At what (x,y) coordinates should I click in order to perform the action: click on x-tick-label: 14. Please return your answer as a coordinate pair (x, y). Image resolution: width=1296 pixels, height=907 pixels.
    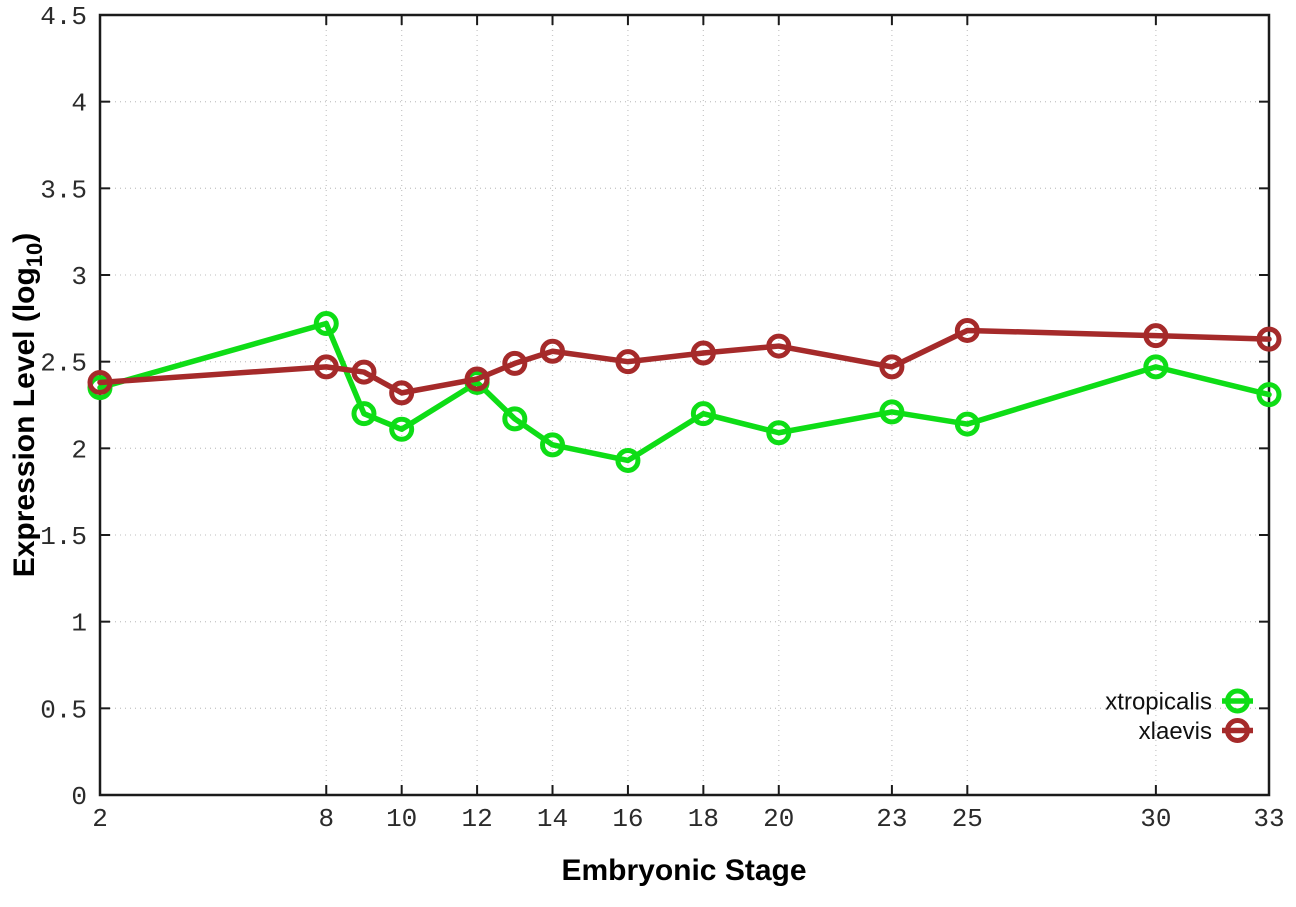
    Looking at the image, I should click on (552, 819).